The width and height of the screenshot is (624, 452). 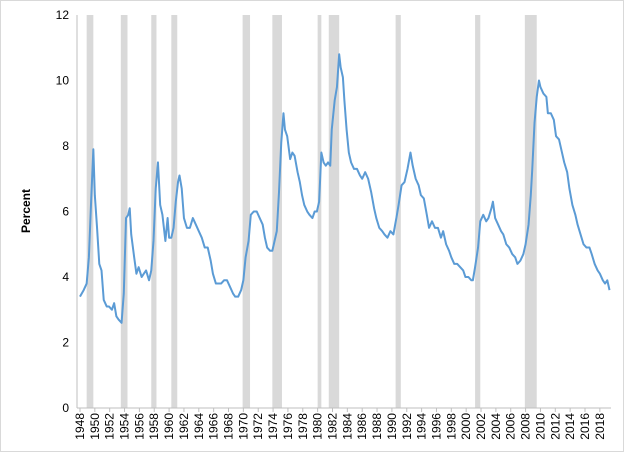 I want to click on x-tick-label: 1952, so click(x=110, y=426).